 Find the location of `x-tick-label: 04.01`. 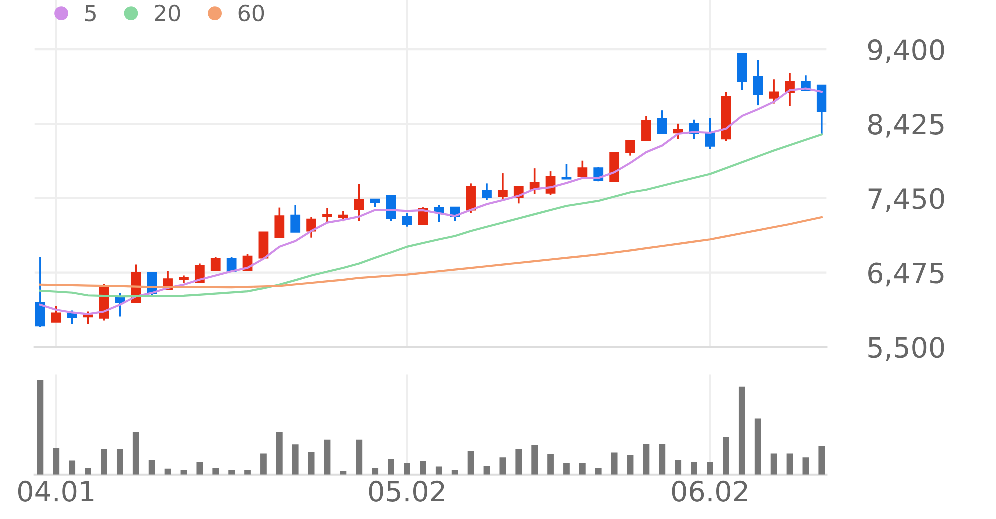

x-tick-label: 04.01 is located at coordinates (56, 491).